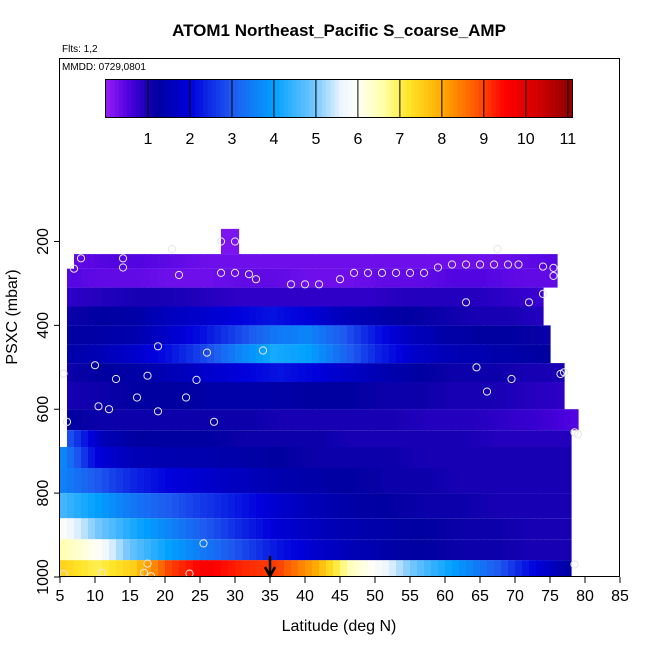  Describe the element at coordinates (340, 596) in the screenshot. I see `x-tick-label: 45` at that location.